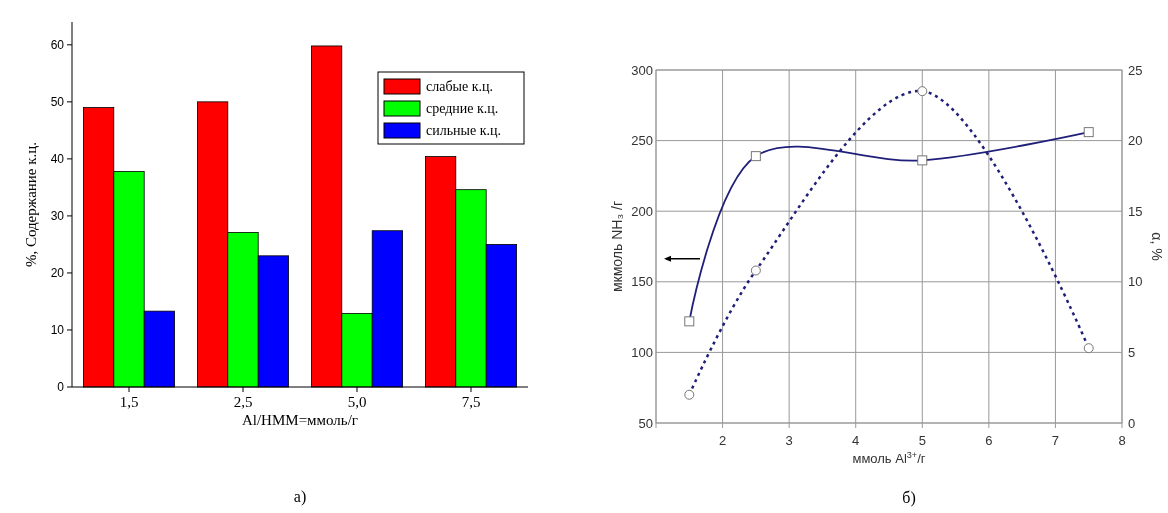  What do you see at coordinates (856, 440) in the screenshot?
I see `x-tick-label: 4` at bounding box center [856, 440].